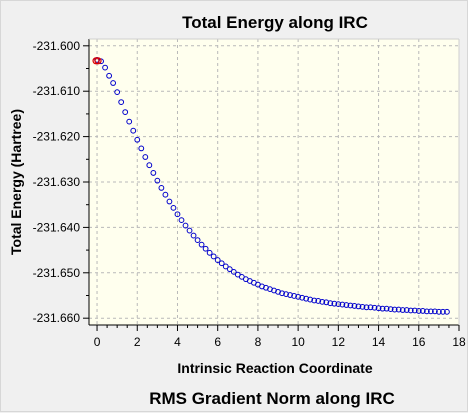 The height and width of the screenshot is (413, 468). I want to click on x-tick-label: 8, so click(258, 342).